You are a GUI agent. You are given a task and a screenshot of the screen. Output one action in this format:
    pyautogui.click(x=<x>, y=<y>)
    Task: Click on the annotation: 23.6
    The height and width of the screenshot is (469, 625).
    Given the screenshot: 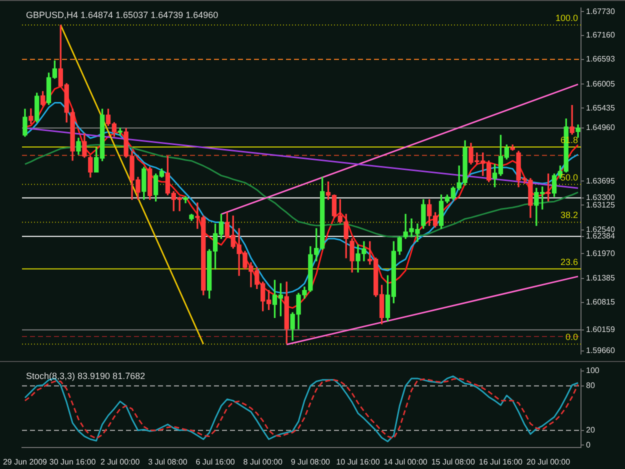 What is the action you would take?
    pyautogui.click(x=569, y=261)
    